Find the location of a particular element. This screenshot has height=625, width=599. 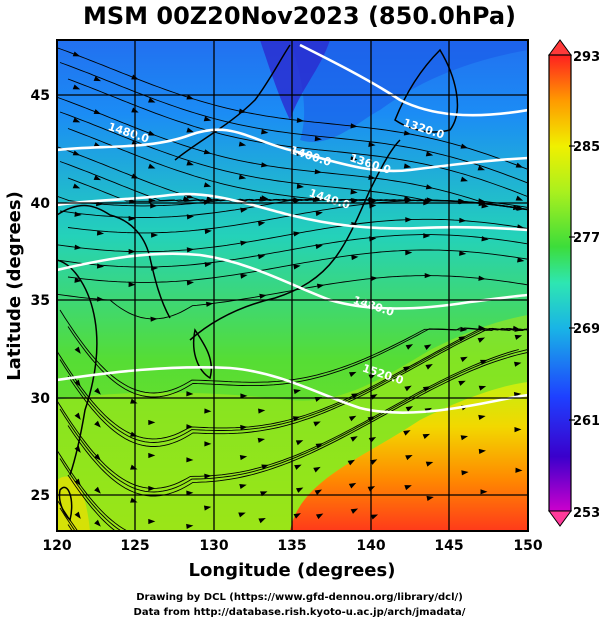

coastline-kyushu is located at coordinates (202, 354).